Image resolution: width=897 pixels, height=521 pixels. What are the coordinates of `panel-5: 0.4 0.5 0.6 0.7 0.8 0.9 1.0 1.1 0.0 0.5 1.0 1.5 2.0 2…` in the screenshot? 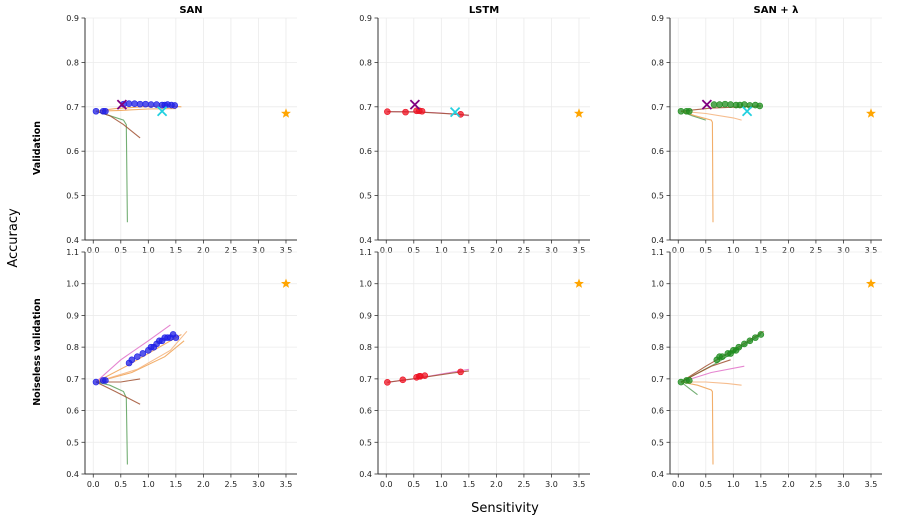 It's located at (474, 368).